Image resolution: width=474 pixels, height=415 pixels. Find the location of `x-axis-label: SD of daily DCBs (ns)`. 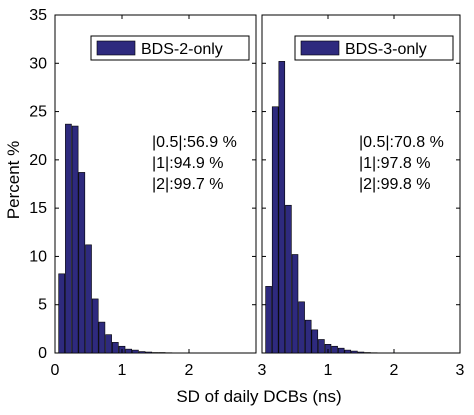

x-axis-label: SD of daily DCBs (ns) is located at coordinates (258, 396).